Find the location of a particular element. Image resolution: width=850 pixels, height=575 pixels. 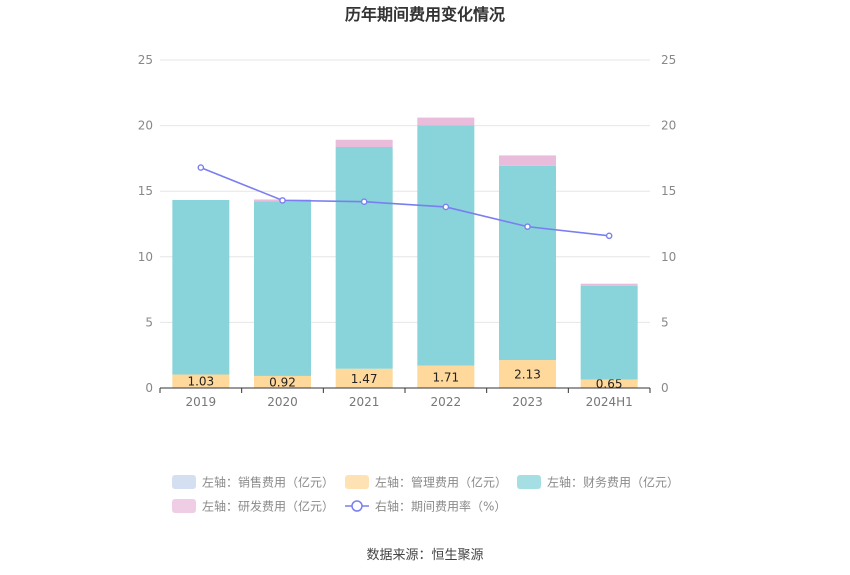

bar-value-label: 1.71 is located at coordinates (445, 377).